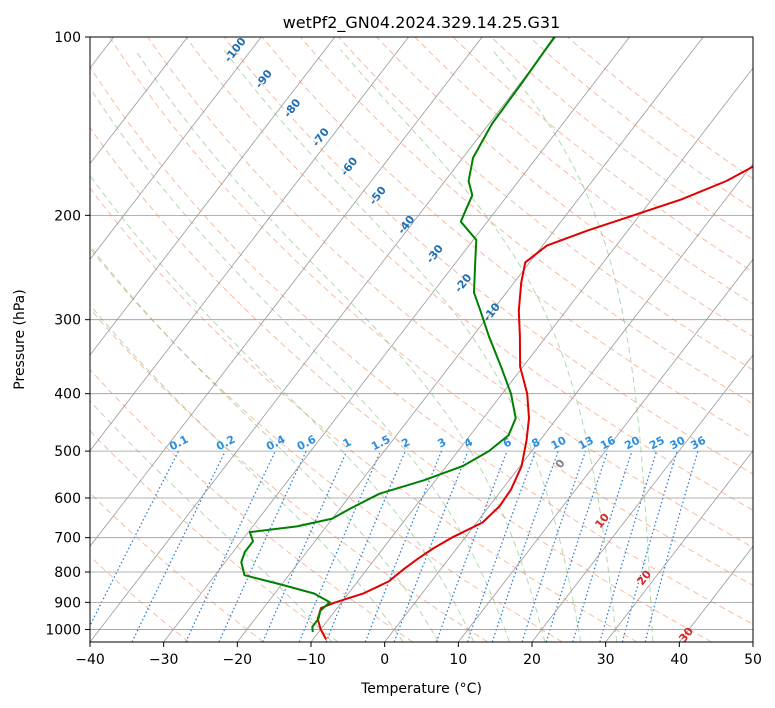 The height and width of the screenshot is (708, 775). Describe the element at coordinates (67, 539) in the screenshot. I see `y-tick-label: 700` at that location.